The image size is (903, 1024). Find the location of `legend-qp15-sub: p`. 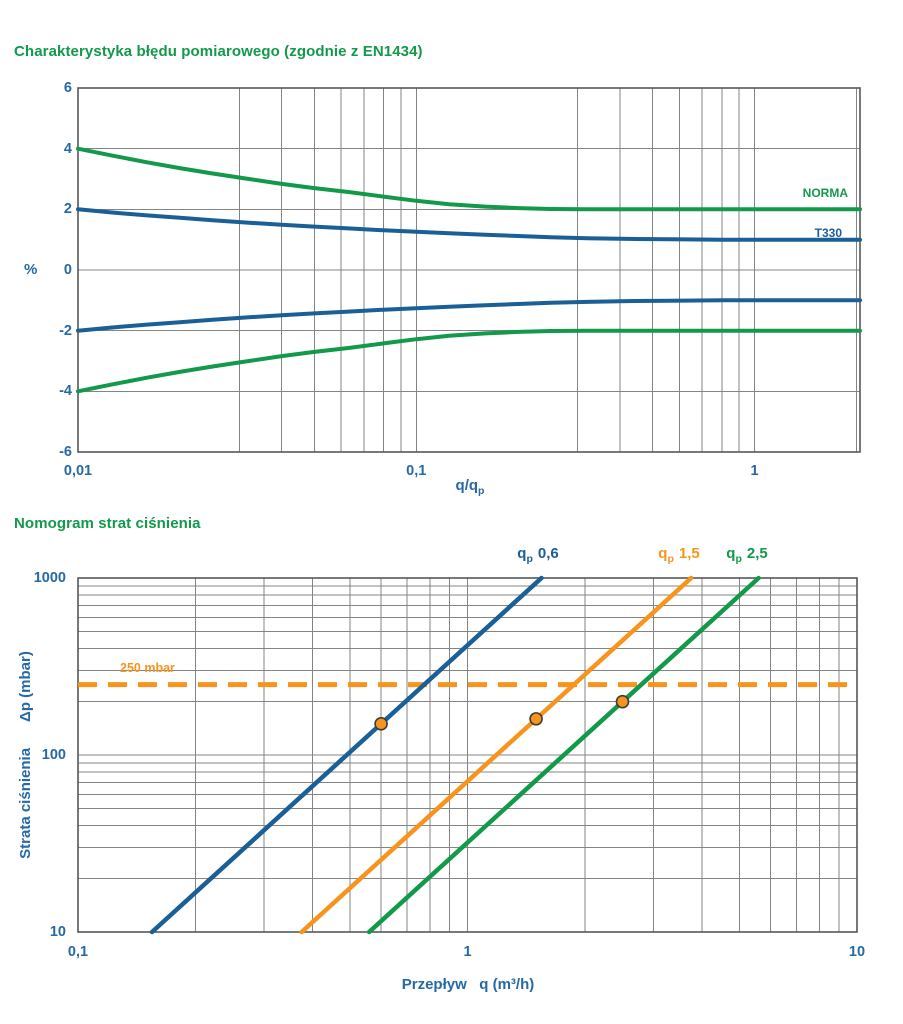

legend-qp15-sub: p is located at coordinates (670, 559).